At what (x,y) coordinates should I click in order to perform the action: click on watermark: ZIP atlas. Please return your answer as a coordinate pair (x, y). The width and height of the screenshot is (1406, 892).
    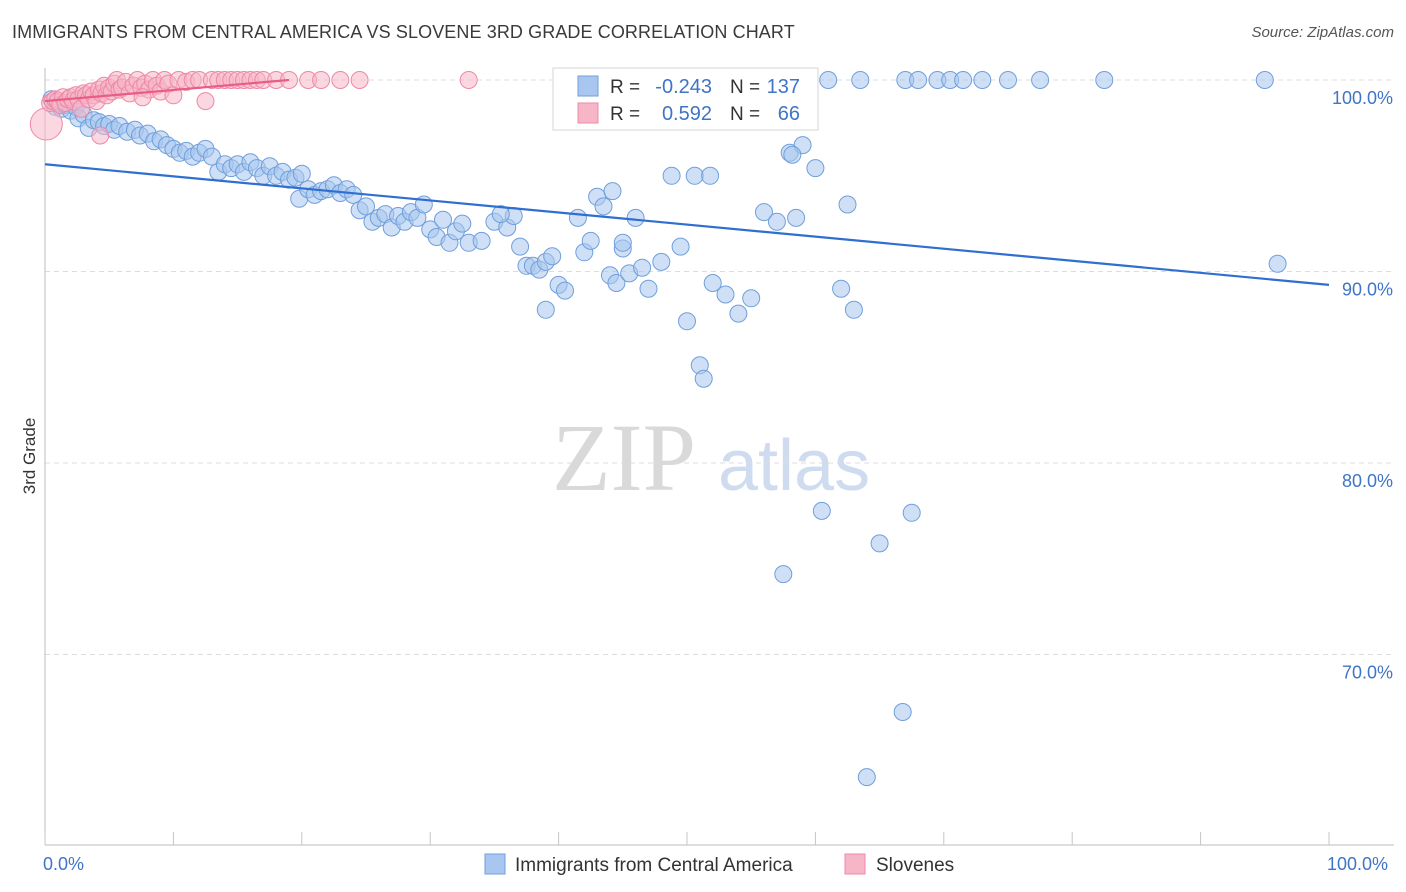
    Looking at the image, I should click on (711, 457).